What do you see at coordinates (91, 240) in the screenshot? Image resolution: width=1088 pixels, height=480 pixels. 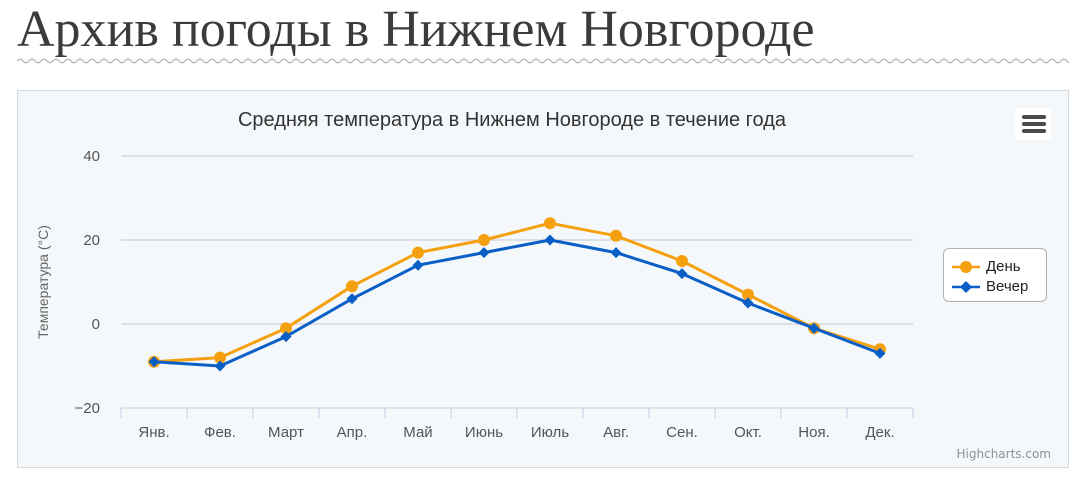 I see `y-tick-label: 20` at bounding box center [91, 240].